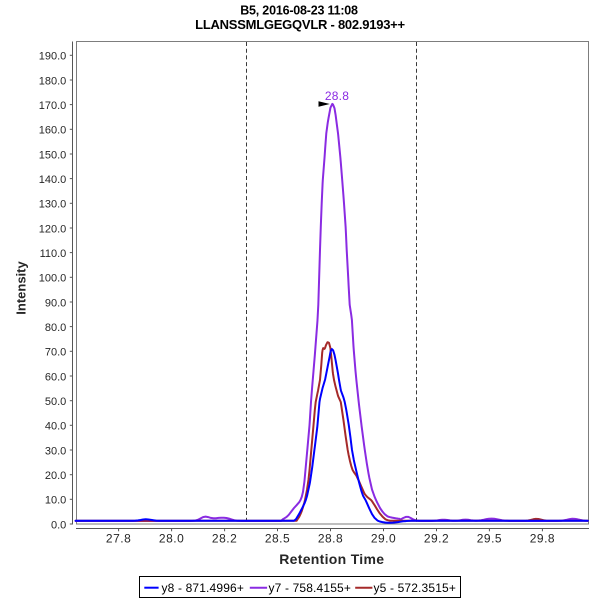 This screenshot has height=600, width=600. What do you see at coordinates (53, 180) in the screenshot?
I see `svg-text: 140.0` at bounding box center [53, 180].